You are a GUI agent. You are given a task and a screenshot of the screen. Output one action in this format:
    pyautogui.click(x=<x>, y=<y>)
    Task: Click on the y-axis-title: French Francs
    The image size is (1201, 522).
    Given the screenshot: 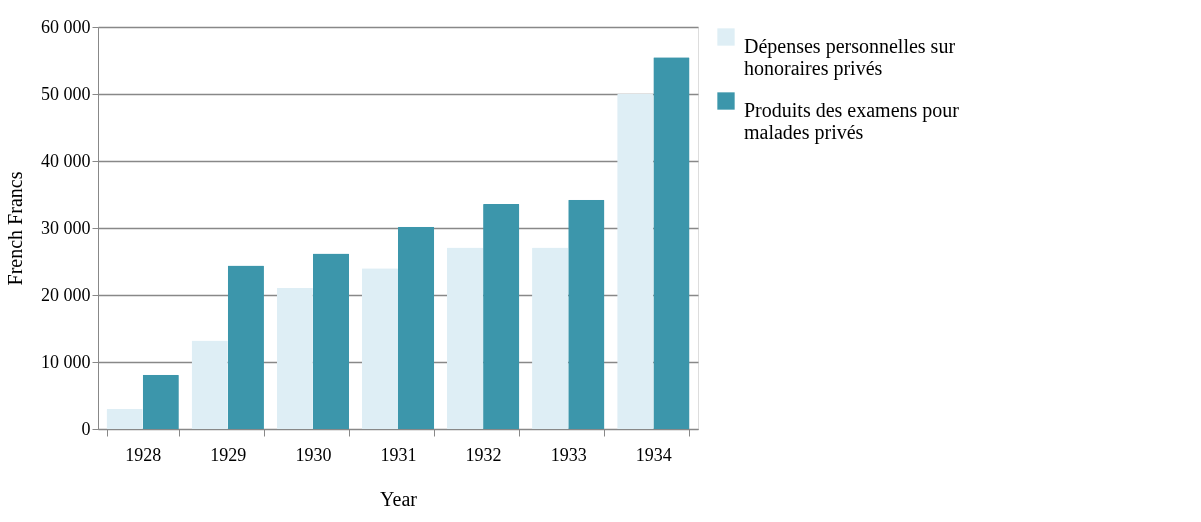 What is the action you would take?
    pyautogui.click(x=15, y=228)
    